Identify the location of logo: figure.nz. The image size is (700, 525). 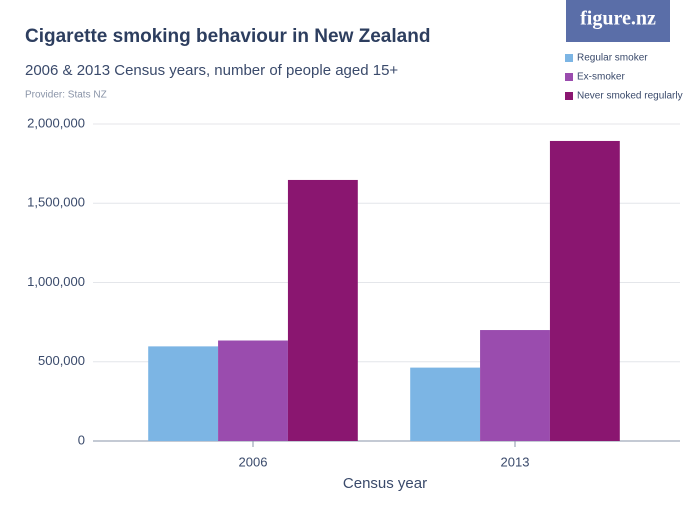
(618, 19).